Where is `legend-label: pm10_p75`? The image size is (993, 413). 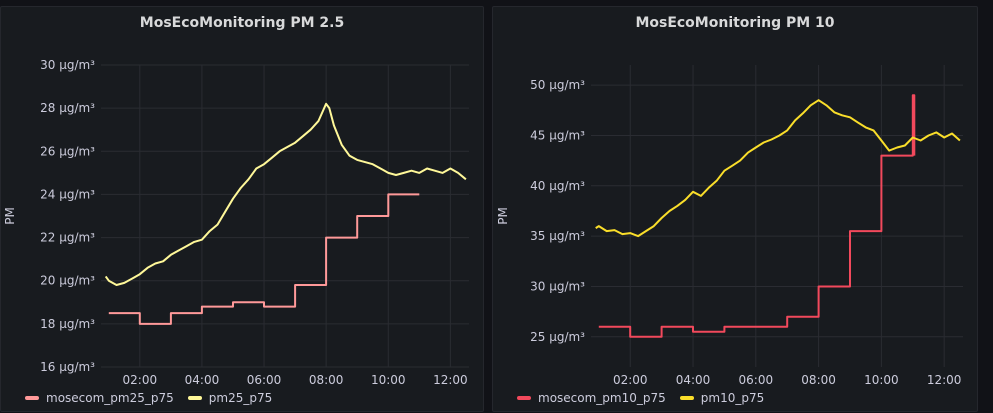
legend-label: pm10_p75 is located at coordinates (732, 398).